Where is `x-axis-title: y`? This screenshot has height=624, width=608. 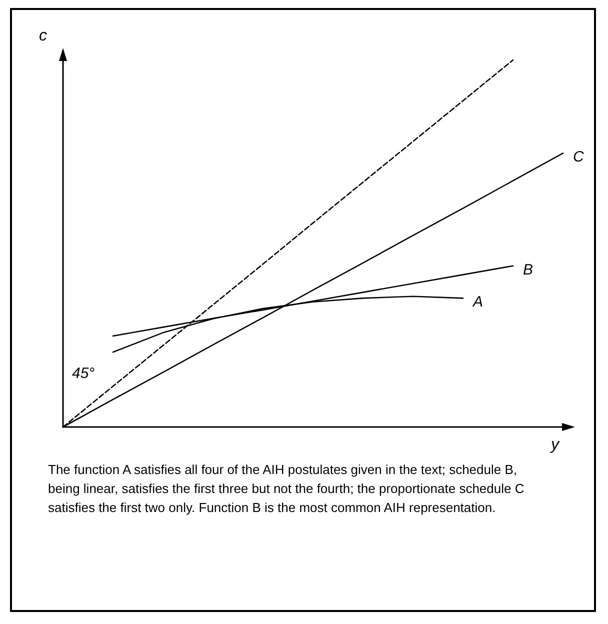
x-axis-title: y is located at coordinates (555, 445).